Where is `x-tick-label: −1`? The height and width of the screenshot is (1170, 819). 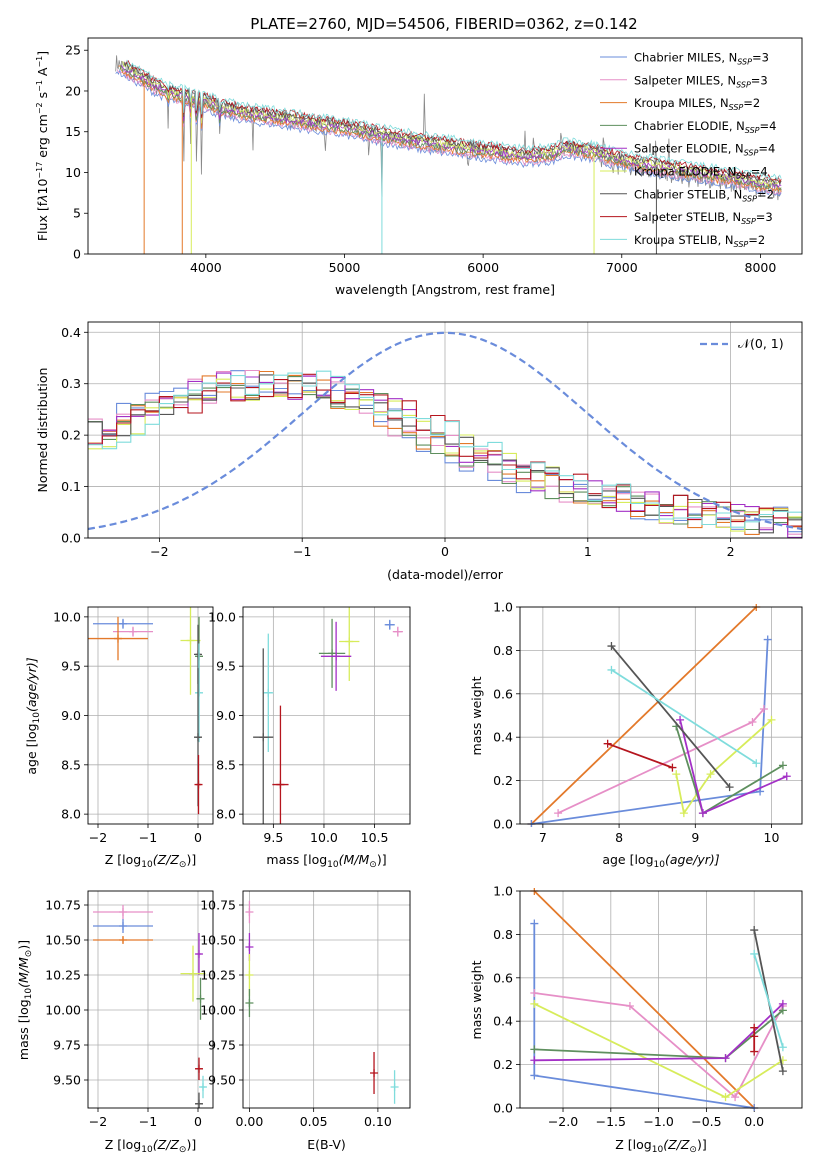
x-tick-label: −1 is located at coordinates (148, 837).